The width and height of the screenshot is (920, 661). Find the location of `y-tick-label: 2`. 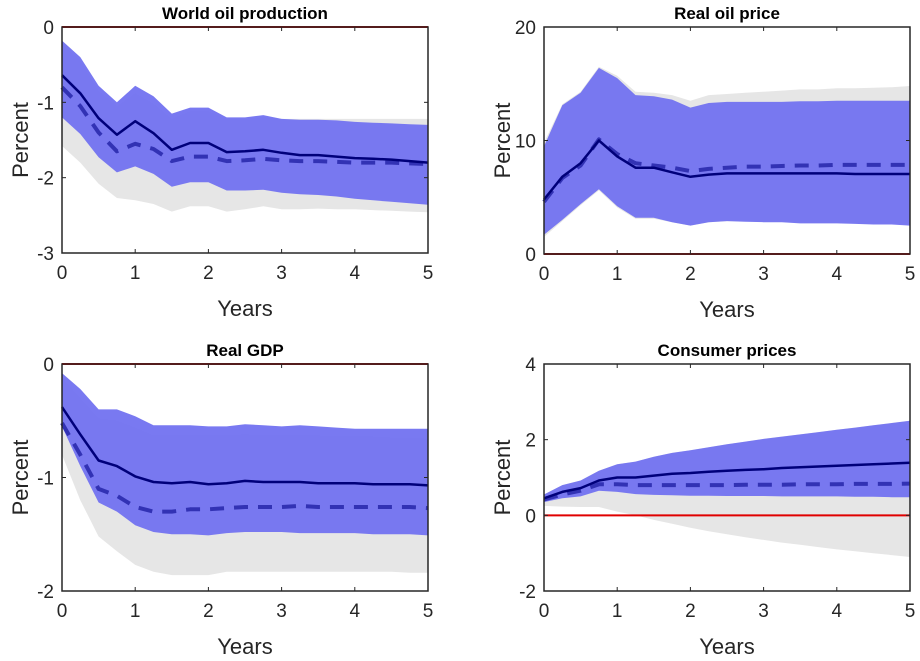

y-tick-label: 2 is located at coordinates (530, 441).